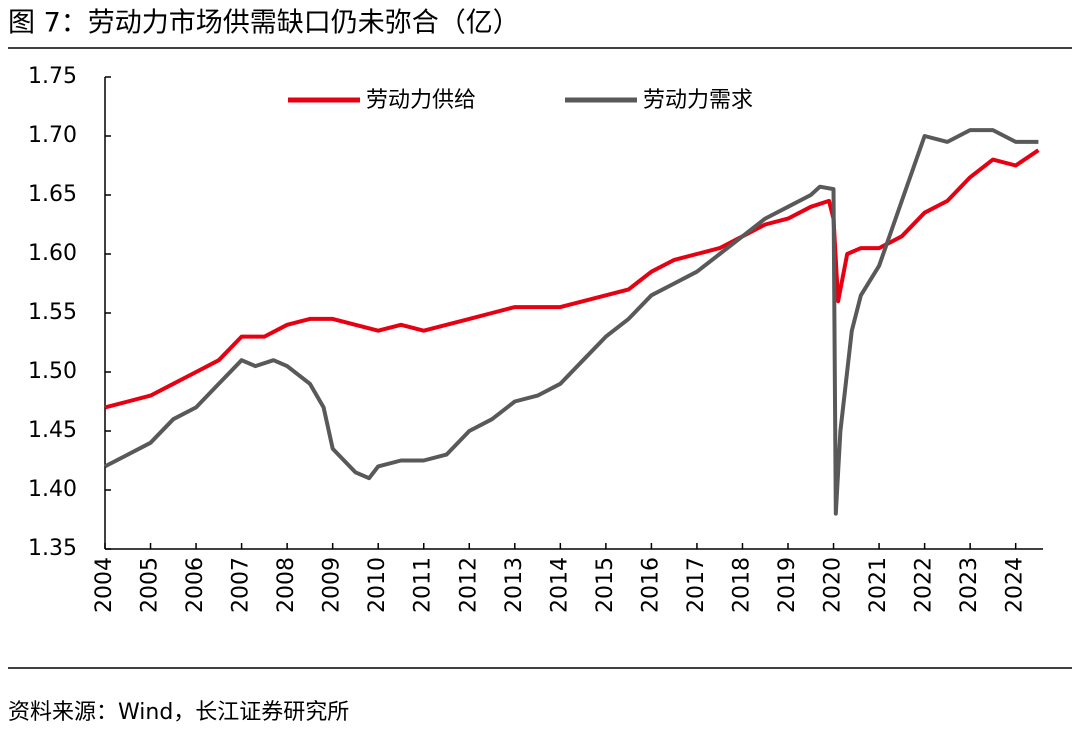  I want to click on x-tick-label: 2021, so click(878, 585).